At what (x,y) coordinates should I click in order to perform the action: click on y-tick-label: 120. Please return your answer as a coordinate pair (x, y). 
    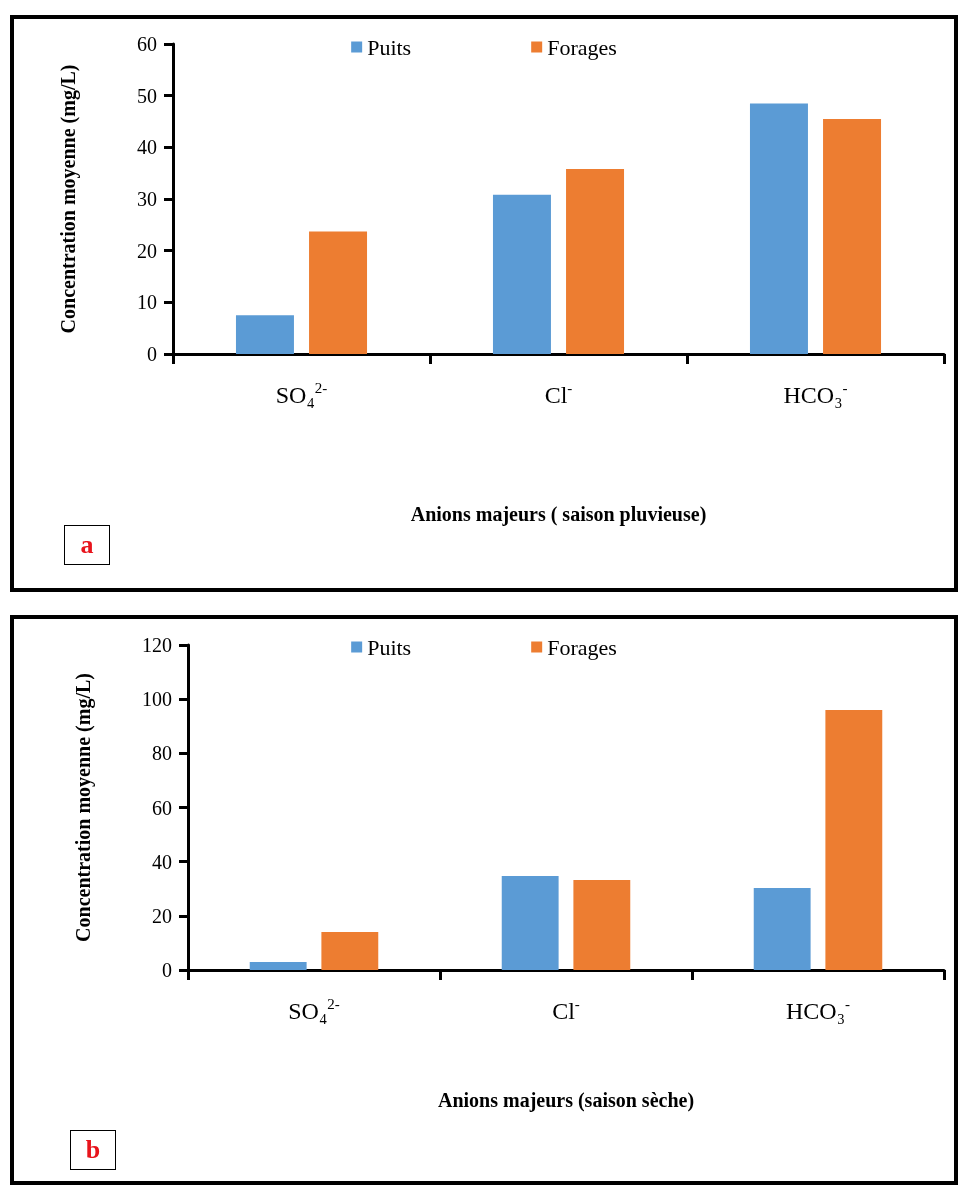
    Looking at the image, I should click on (157, 645).